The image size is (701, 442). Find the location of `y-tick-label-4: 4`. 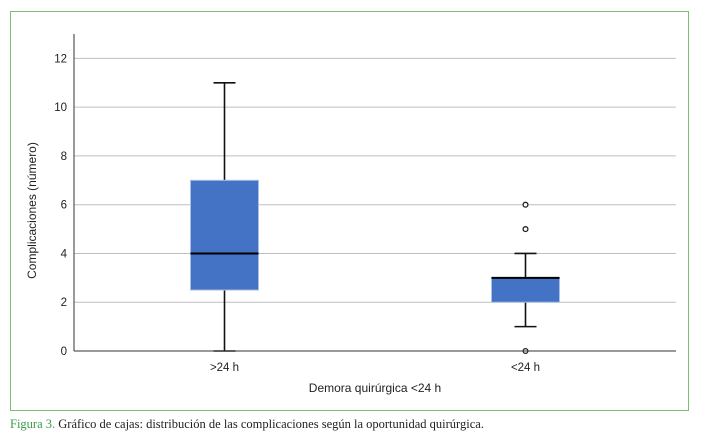

y-tick-label-4: 4 is located at coordinates (64, 254).